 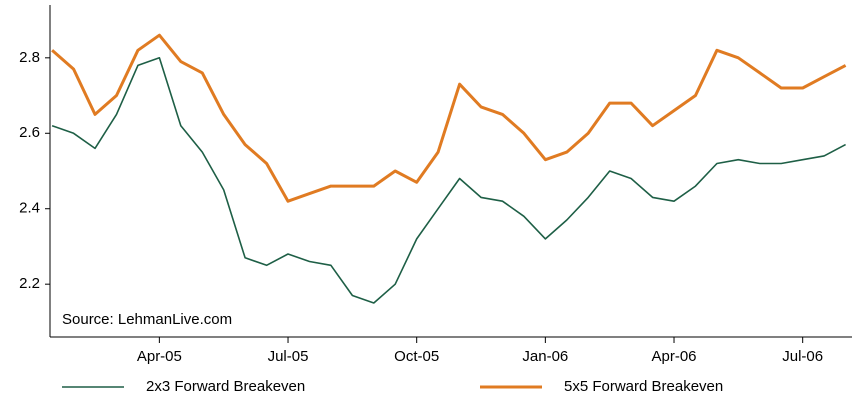 What do you see at coordinates (643, 386) in the screenshot?
I see `legend-label: 5x5 Forward Breakeven` at bounding box center [643, 386].